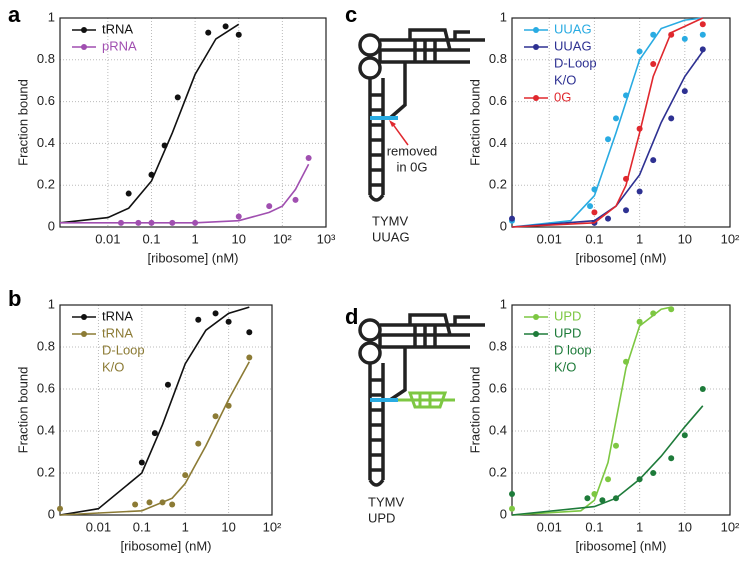 The image size is (750, 561). Describe the element at coordinates (14, 298) in the screenshot. I see `panel-label: b` at that location.